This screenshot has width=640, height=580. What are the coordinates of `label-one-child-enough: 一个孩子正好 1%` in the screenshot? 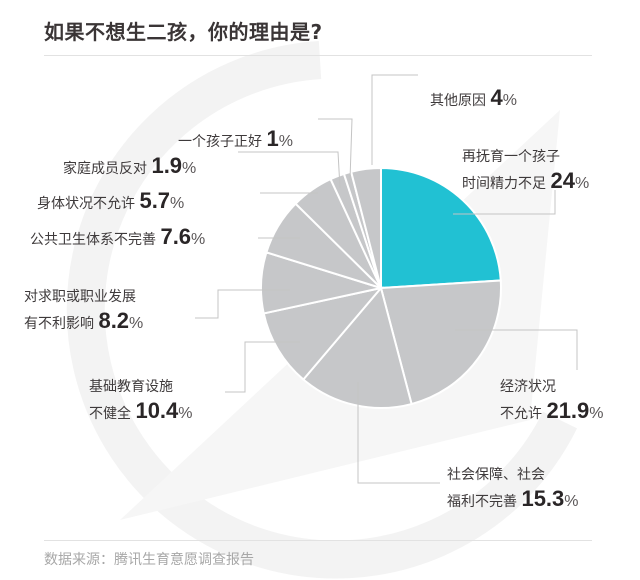 It's located at (235, 140).